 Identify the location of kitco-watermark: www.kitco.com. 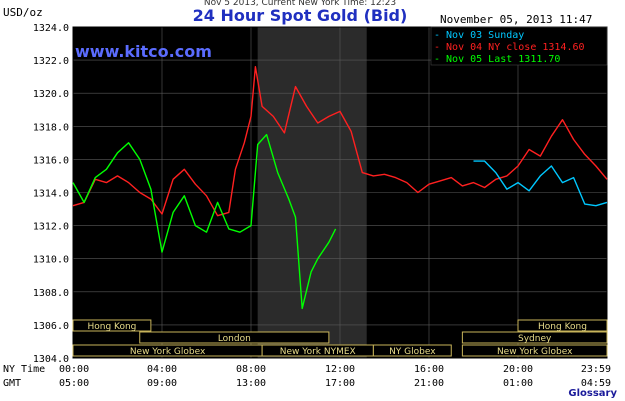
(143, 51).